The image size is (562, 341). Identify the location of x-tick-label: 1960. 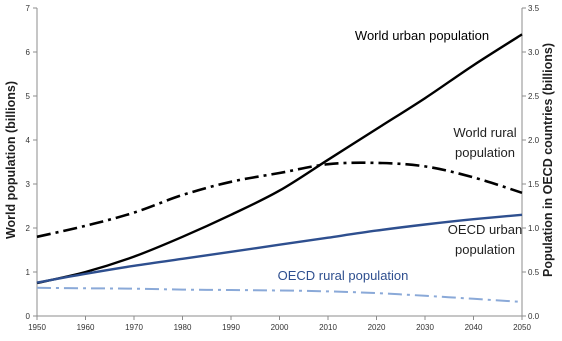
(86, 327).